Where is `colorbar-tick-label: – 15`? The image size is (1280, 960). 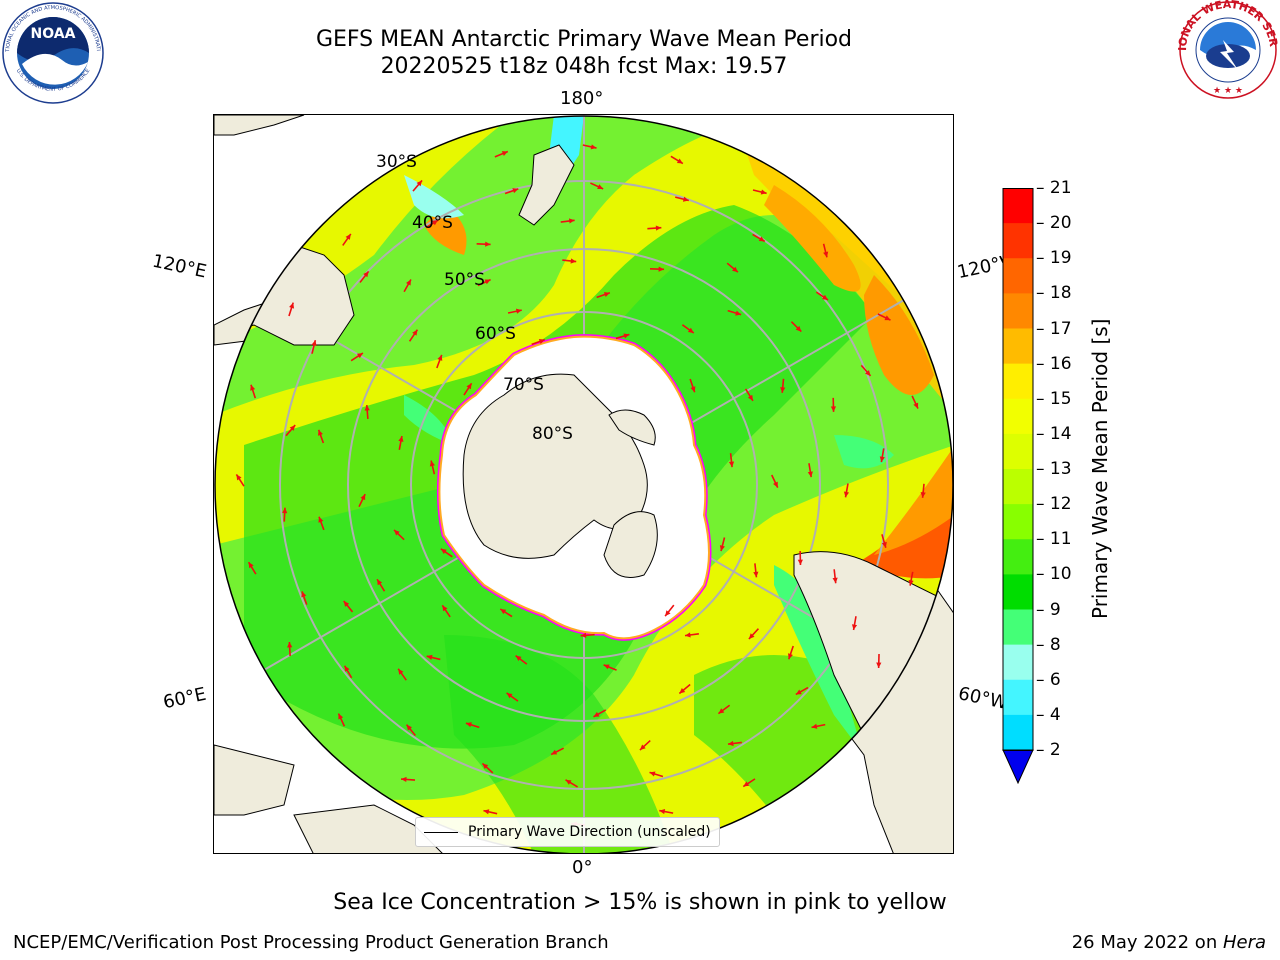 colorbar-tick-label: – 15 is located at coordinates (1054, 398).